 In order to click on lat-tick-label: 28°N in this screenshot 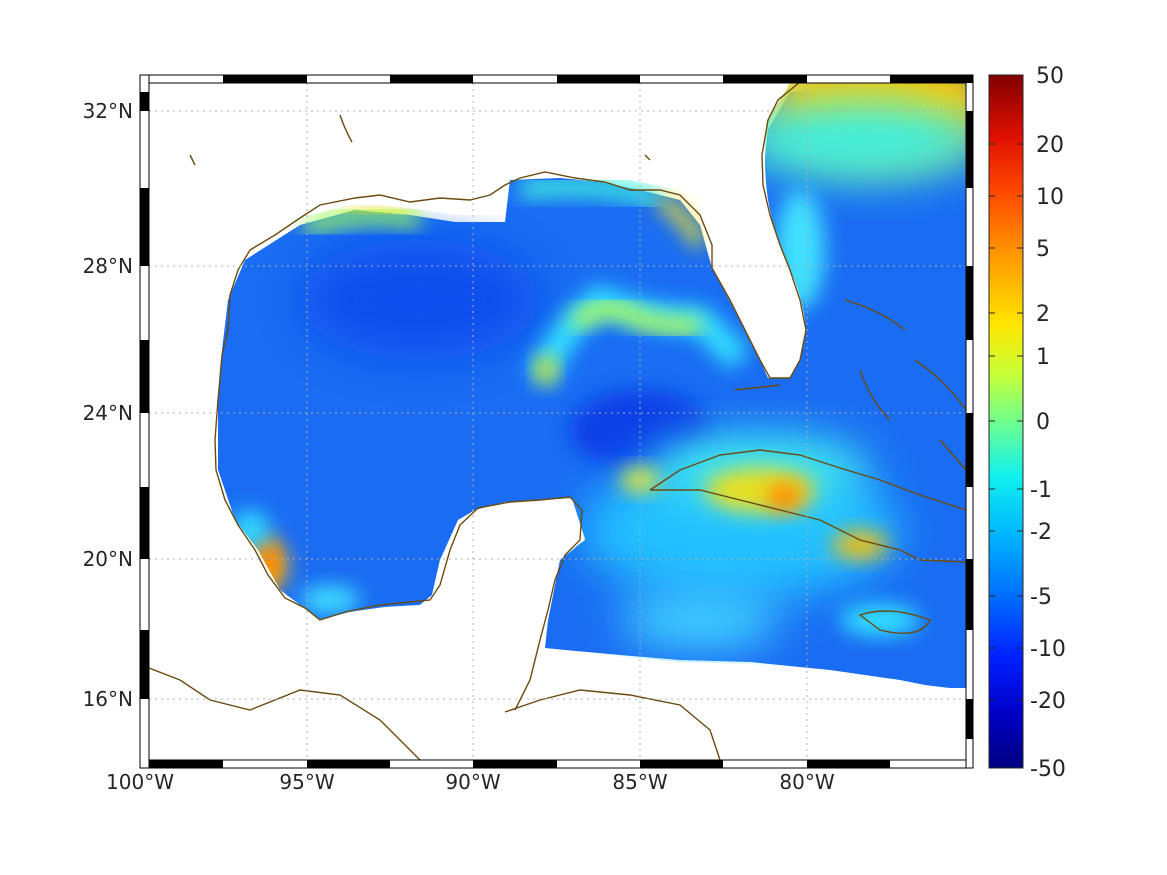, I will do `click(108, 266)`.